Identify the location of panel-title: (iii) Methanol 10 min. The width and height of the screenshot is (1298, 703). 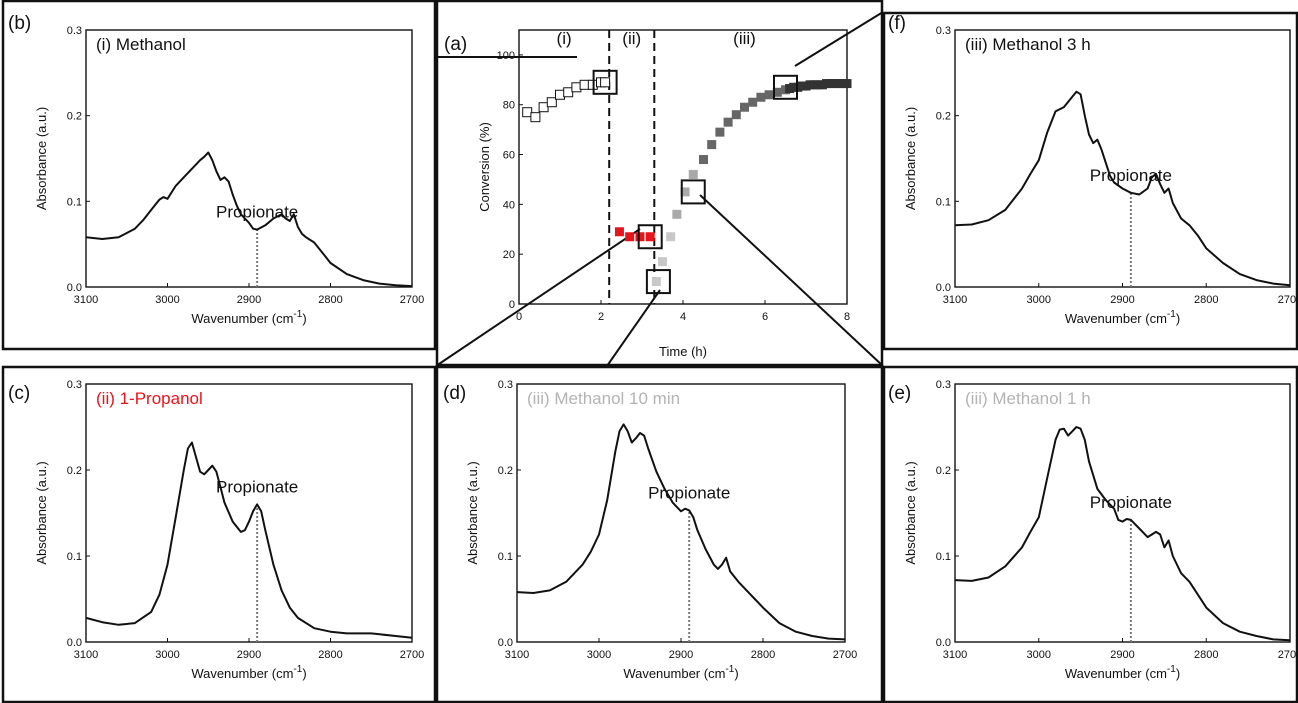
(603, 398).